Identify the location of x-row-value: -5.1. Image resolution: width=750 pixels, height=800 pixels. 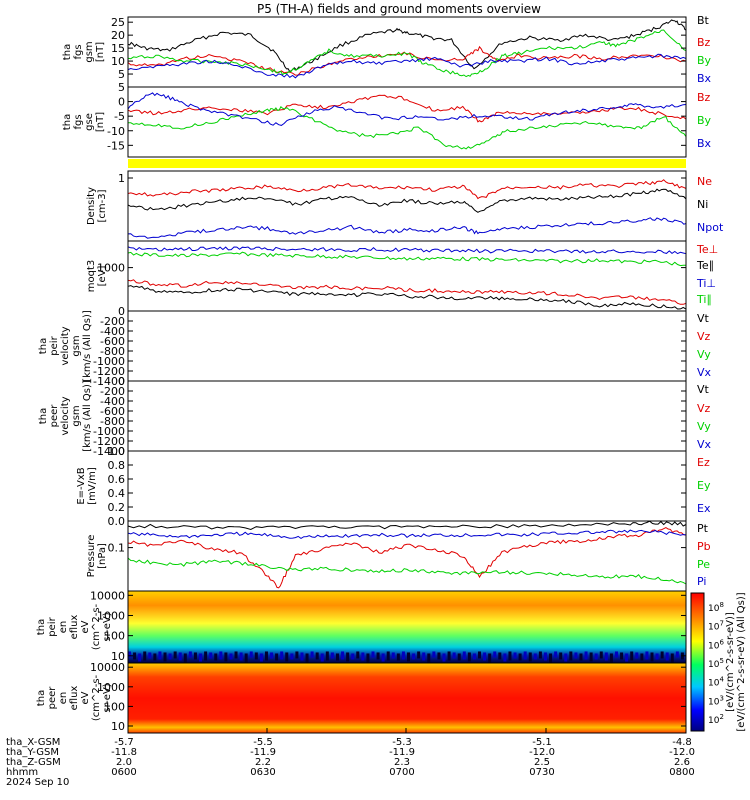
(542, 742).